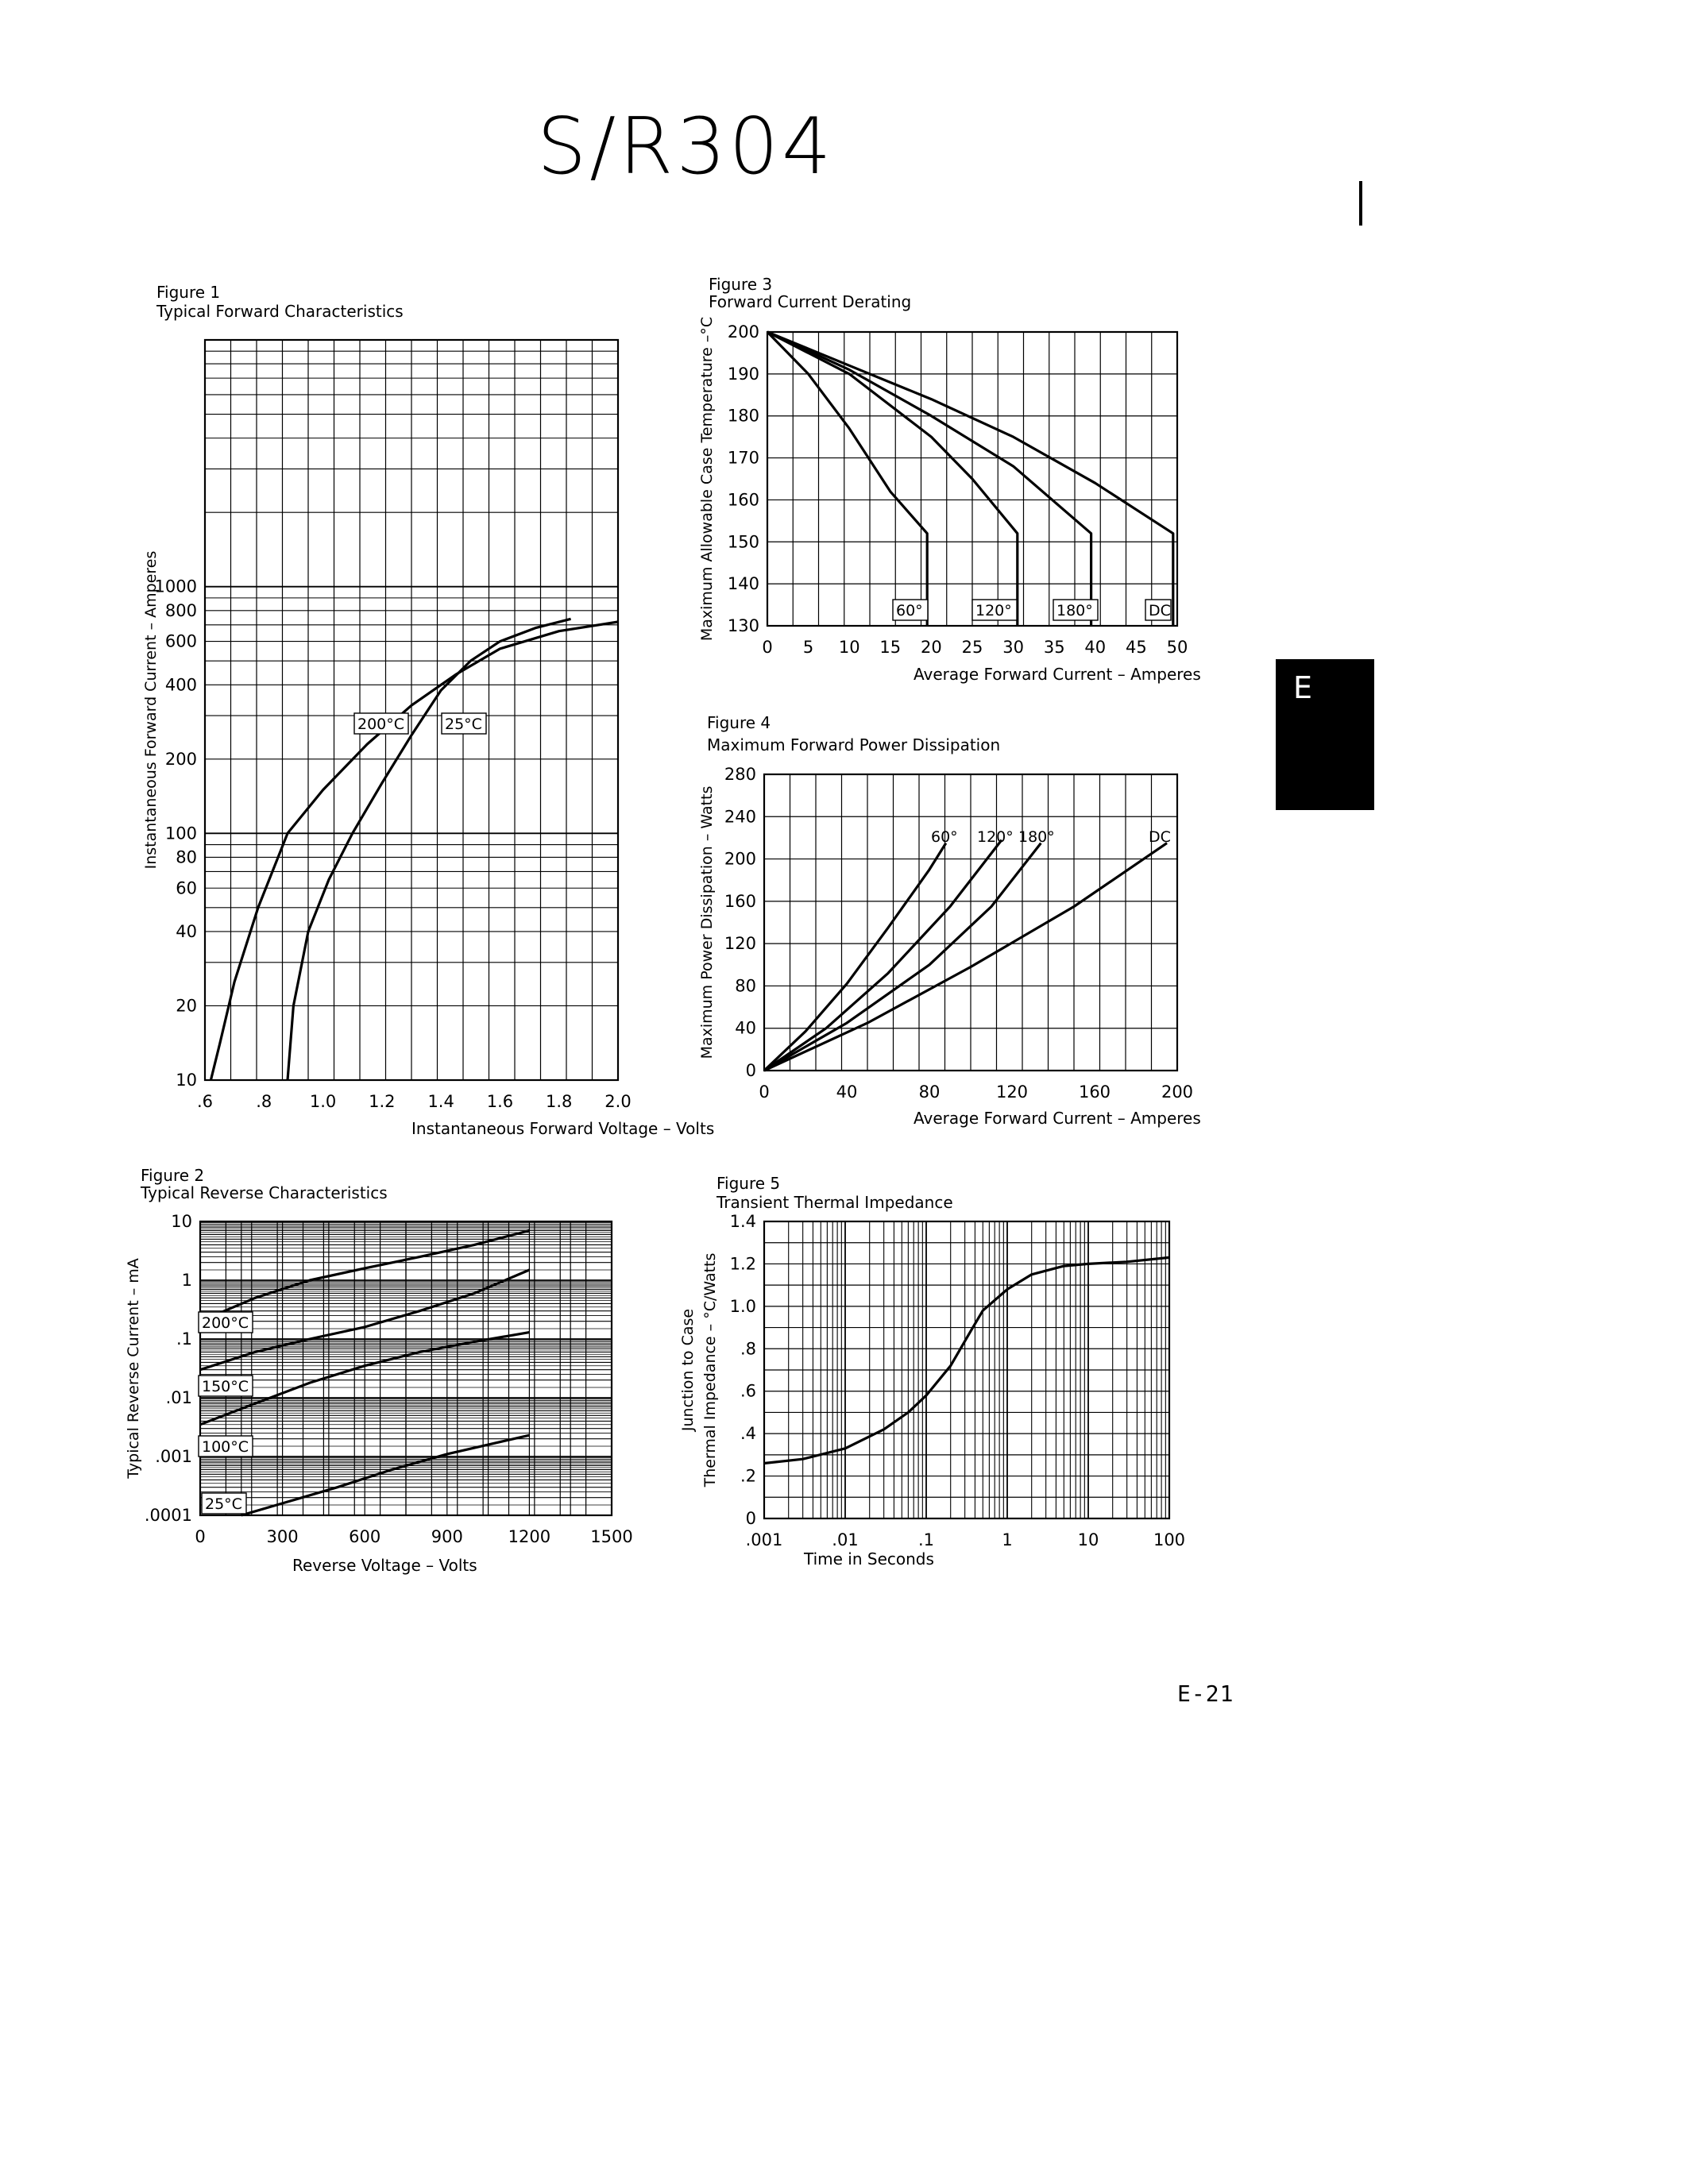 This screenshot has width=1688, height=2184. Describe the element at coordinates (743, 1263) in the screenshot. I see `y-tick-label: 1.2` at that location.